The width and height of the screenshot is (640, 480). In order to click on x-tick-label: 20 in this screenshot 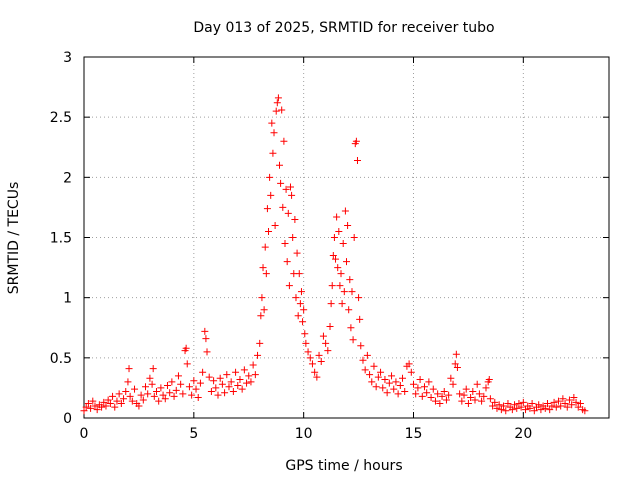, I will do `click(523, 434)`.